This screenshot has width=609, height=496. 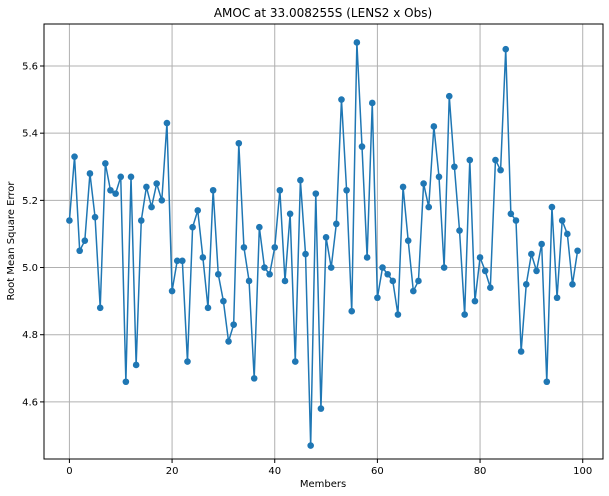 I want to click on y-tick-label: 5.4, so click(x=30, y=134).